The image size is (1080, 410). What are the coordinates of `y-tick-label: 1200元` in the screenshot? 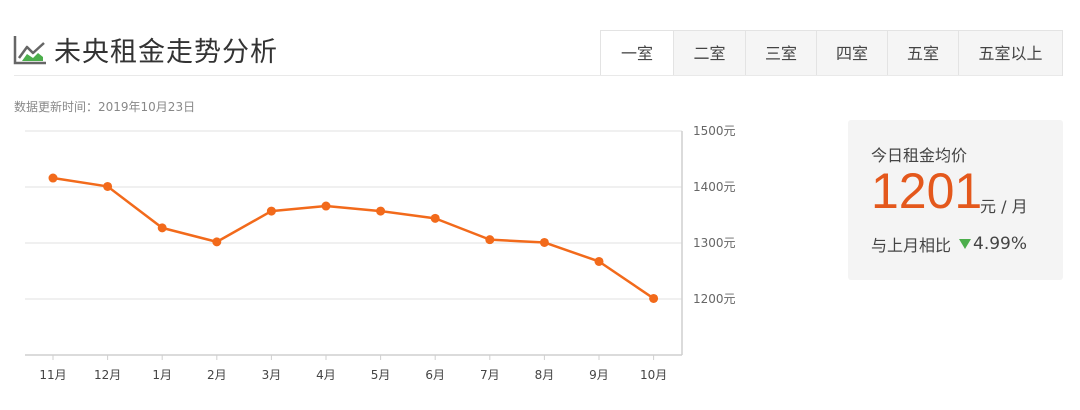 It's located at (714, 299).